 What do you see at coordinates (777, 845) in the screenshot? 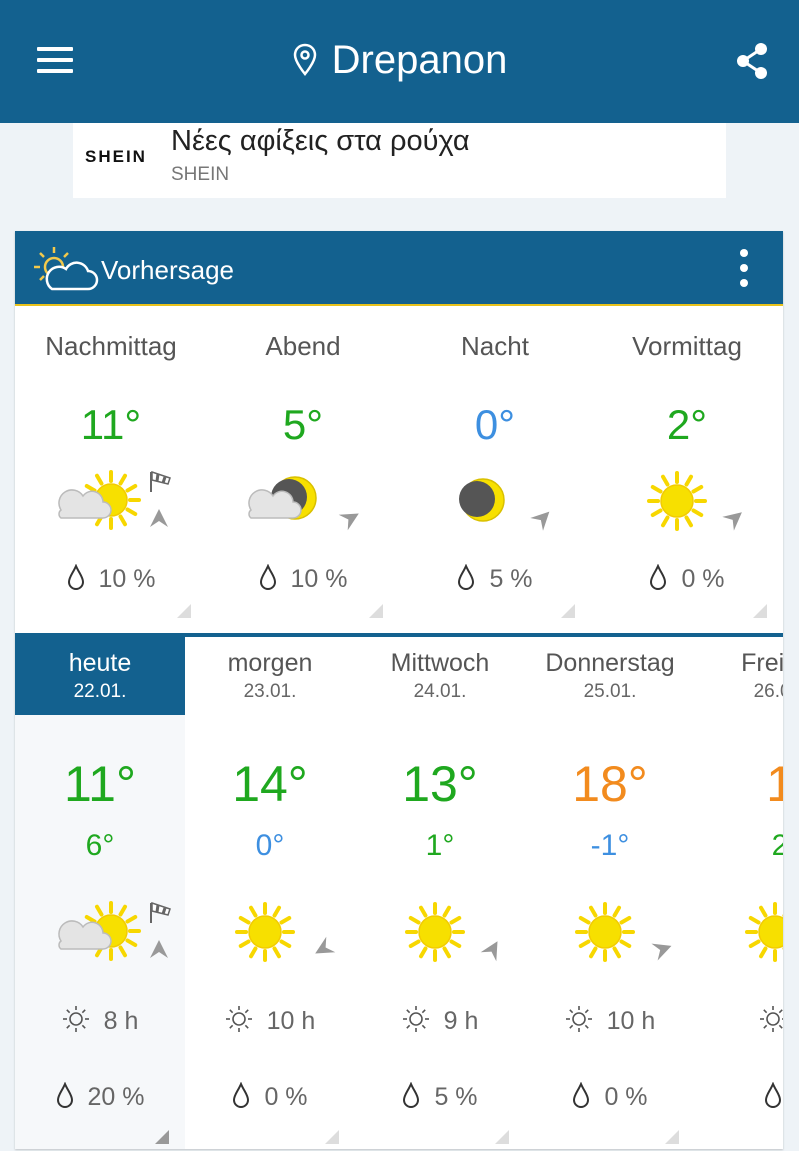
I see `low-temperature: 2` at bounding box center [777, 845].